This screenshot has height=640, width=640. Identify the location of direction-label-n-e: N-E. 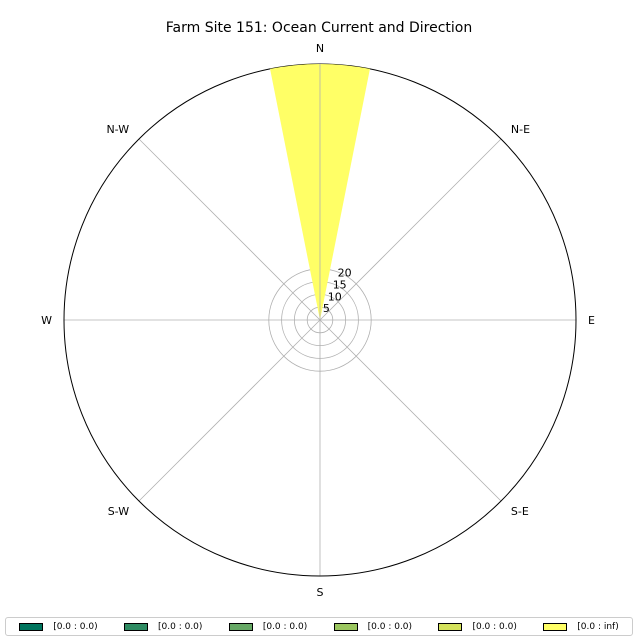
(520, 129).